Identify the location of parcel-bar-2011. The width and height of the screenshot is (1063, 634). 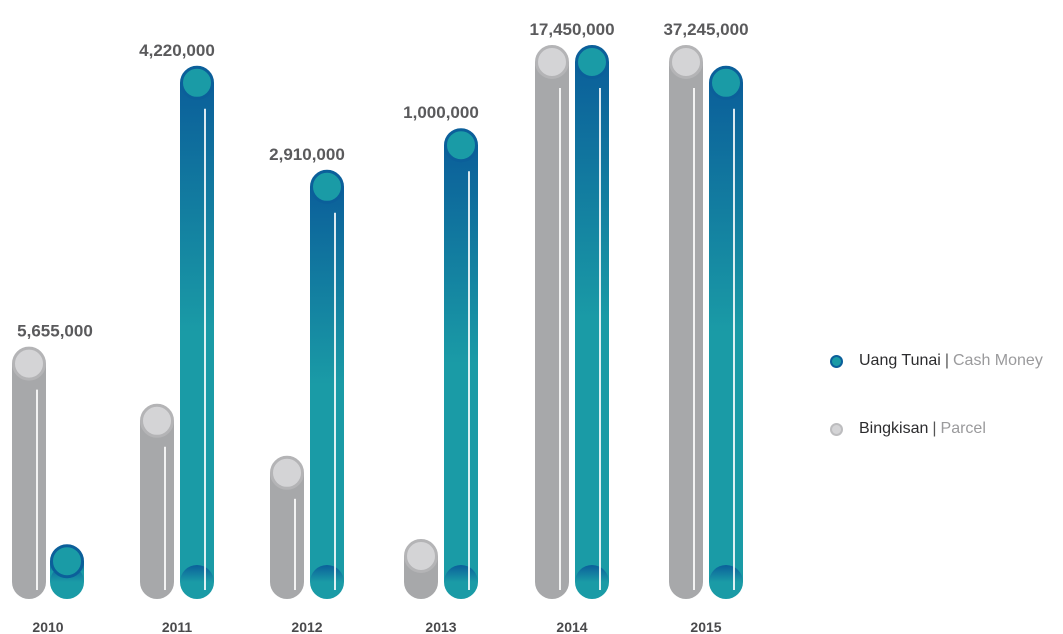
(157, 501).